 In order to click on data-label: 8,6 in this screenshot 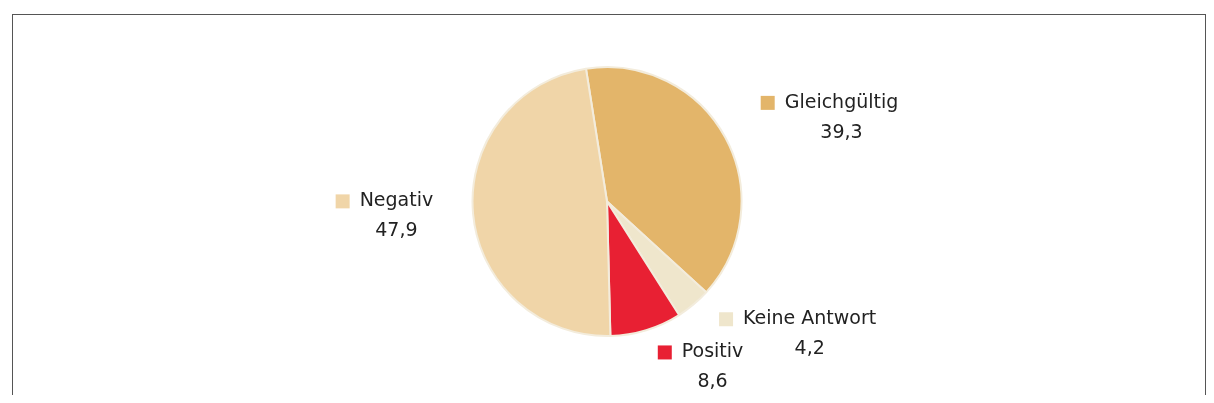, I will do `click(712, 380)`.